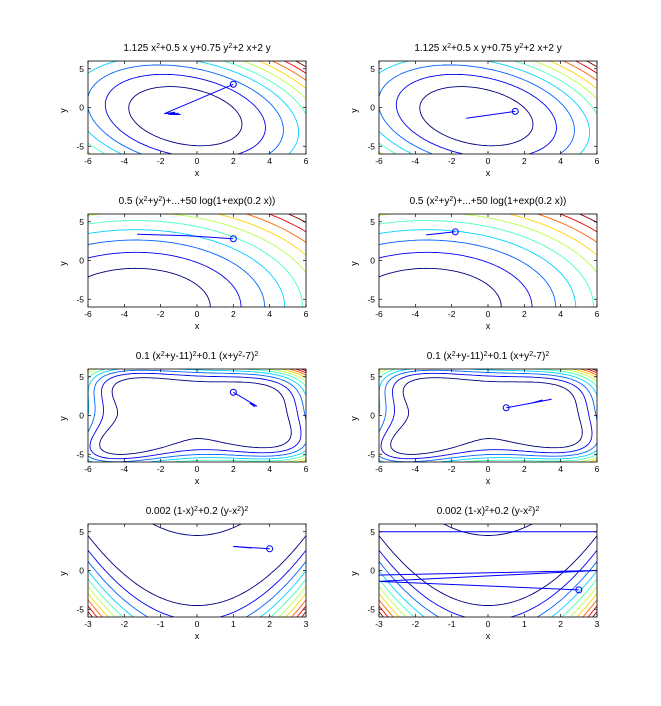 The image size is (661, 706). Describe the element at coordinates (233, 624) in the screenshot. I see `x-tick-label: 1` at that location.